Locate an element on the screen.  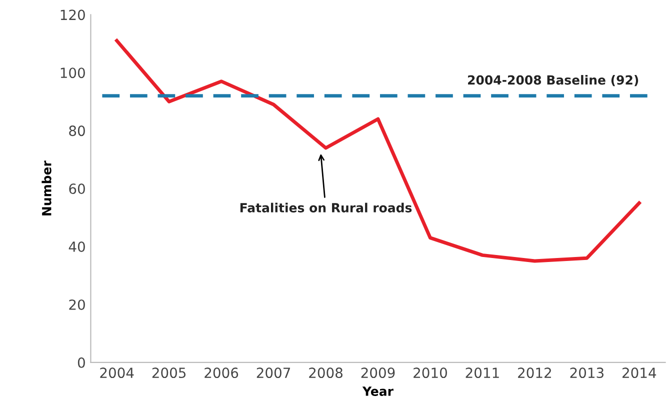
x-tick-label: 2010 is located at coordinates (430, 373).